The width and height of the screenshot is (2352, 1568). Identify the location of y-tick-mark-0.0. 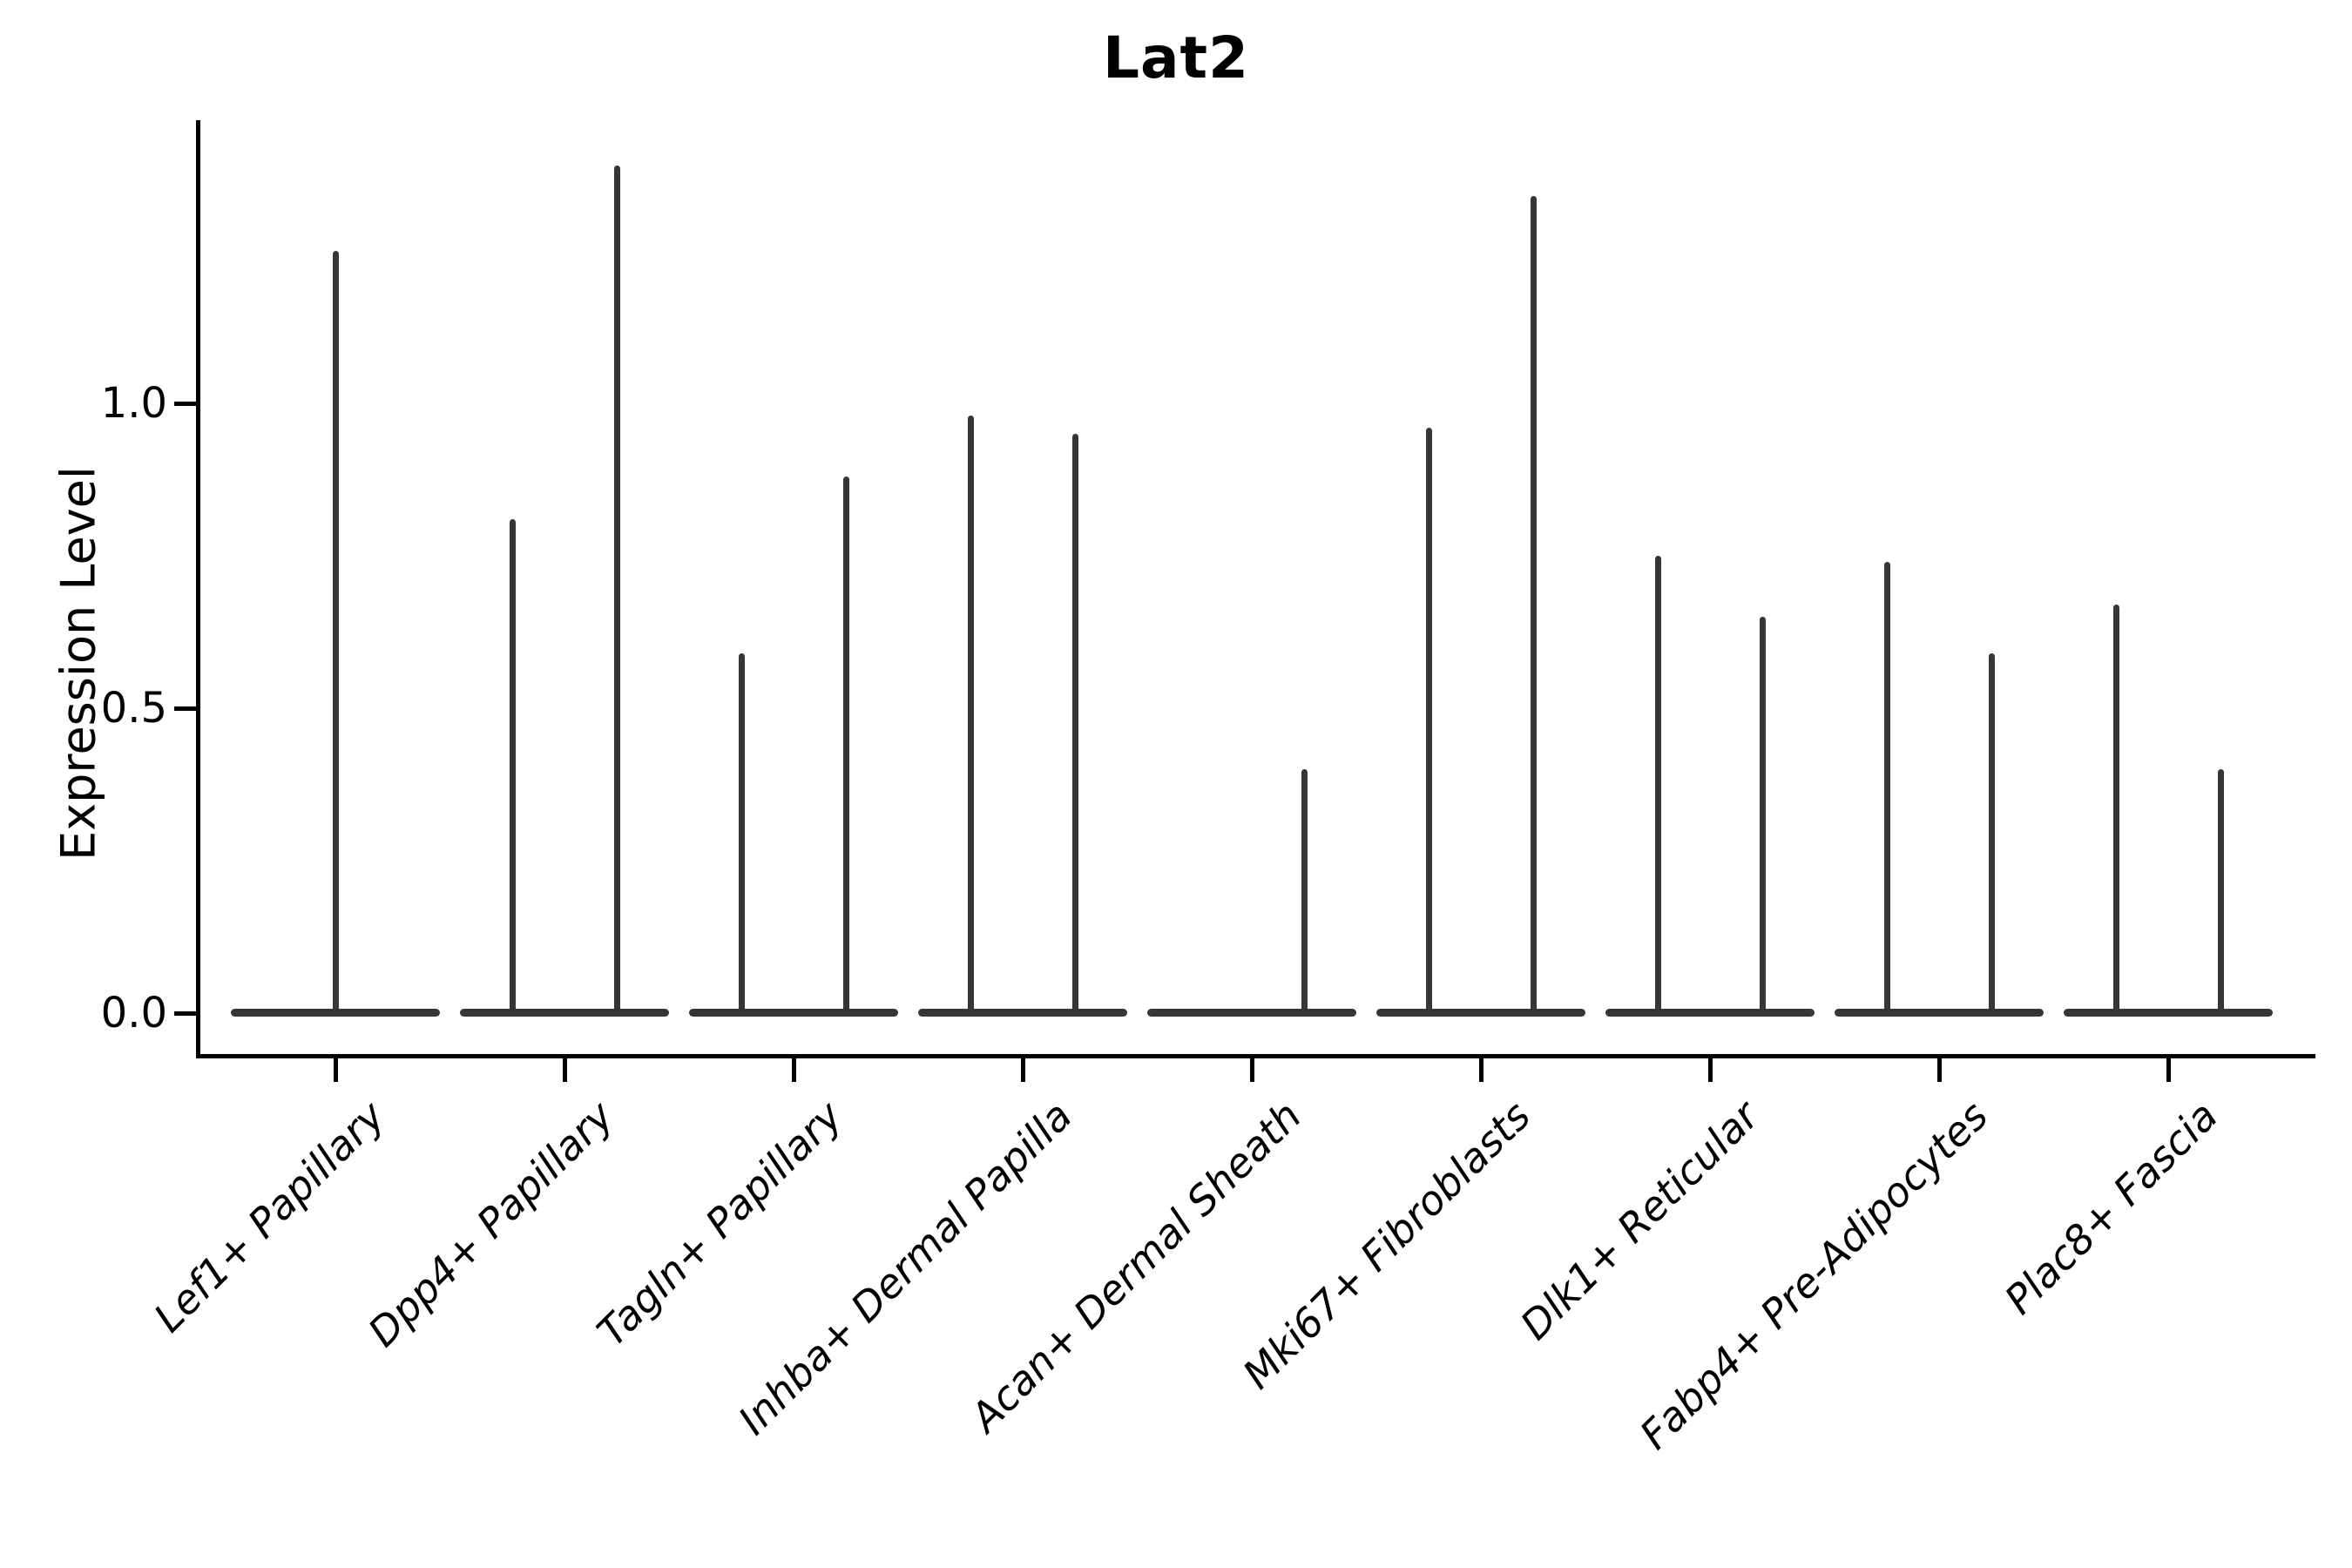
(185, 1014).